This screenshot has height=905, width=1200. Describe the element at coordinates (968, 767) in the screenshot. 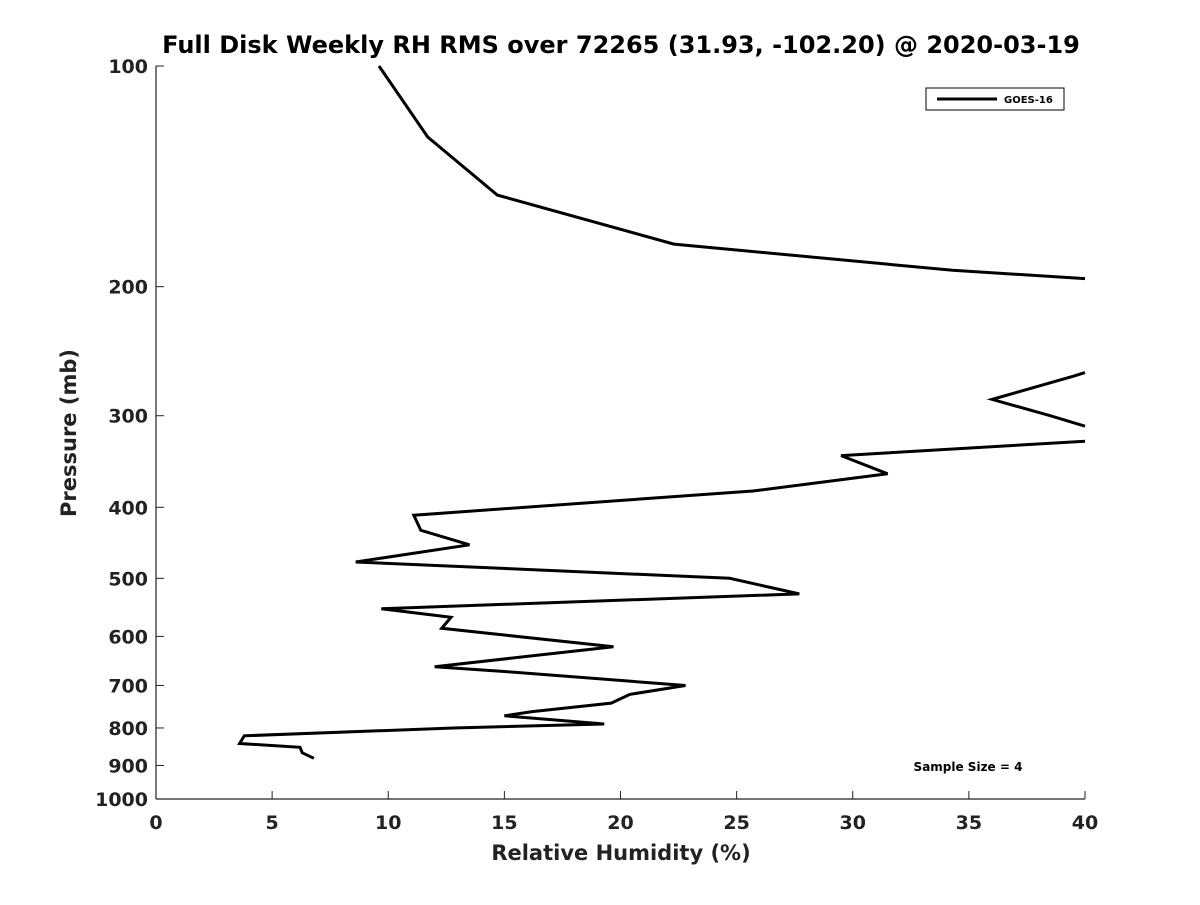

I see `sample-size-annotation: Sample Size = 4` at that location.